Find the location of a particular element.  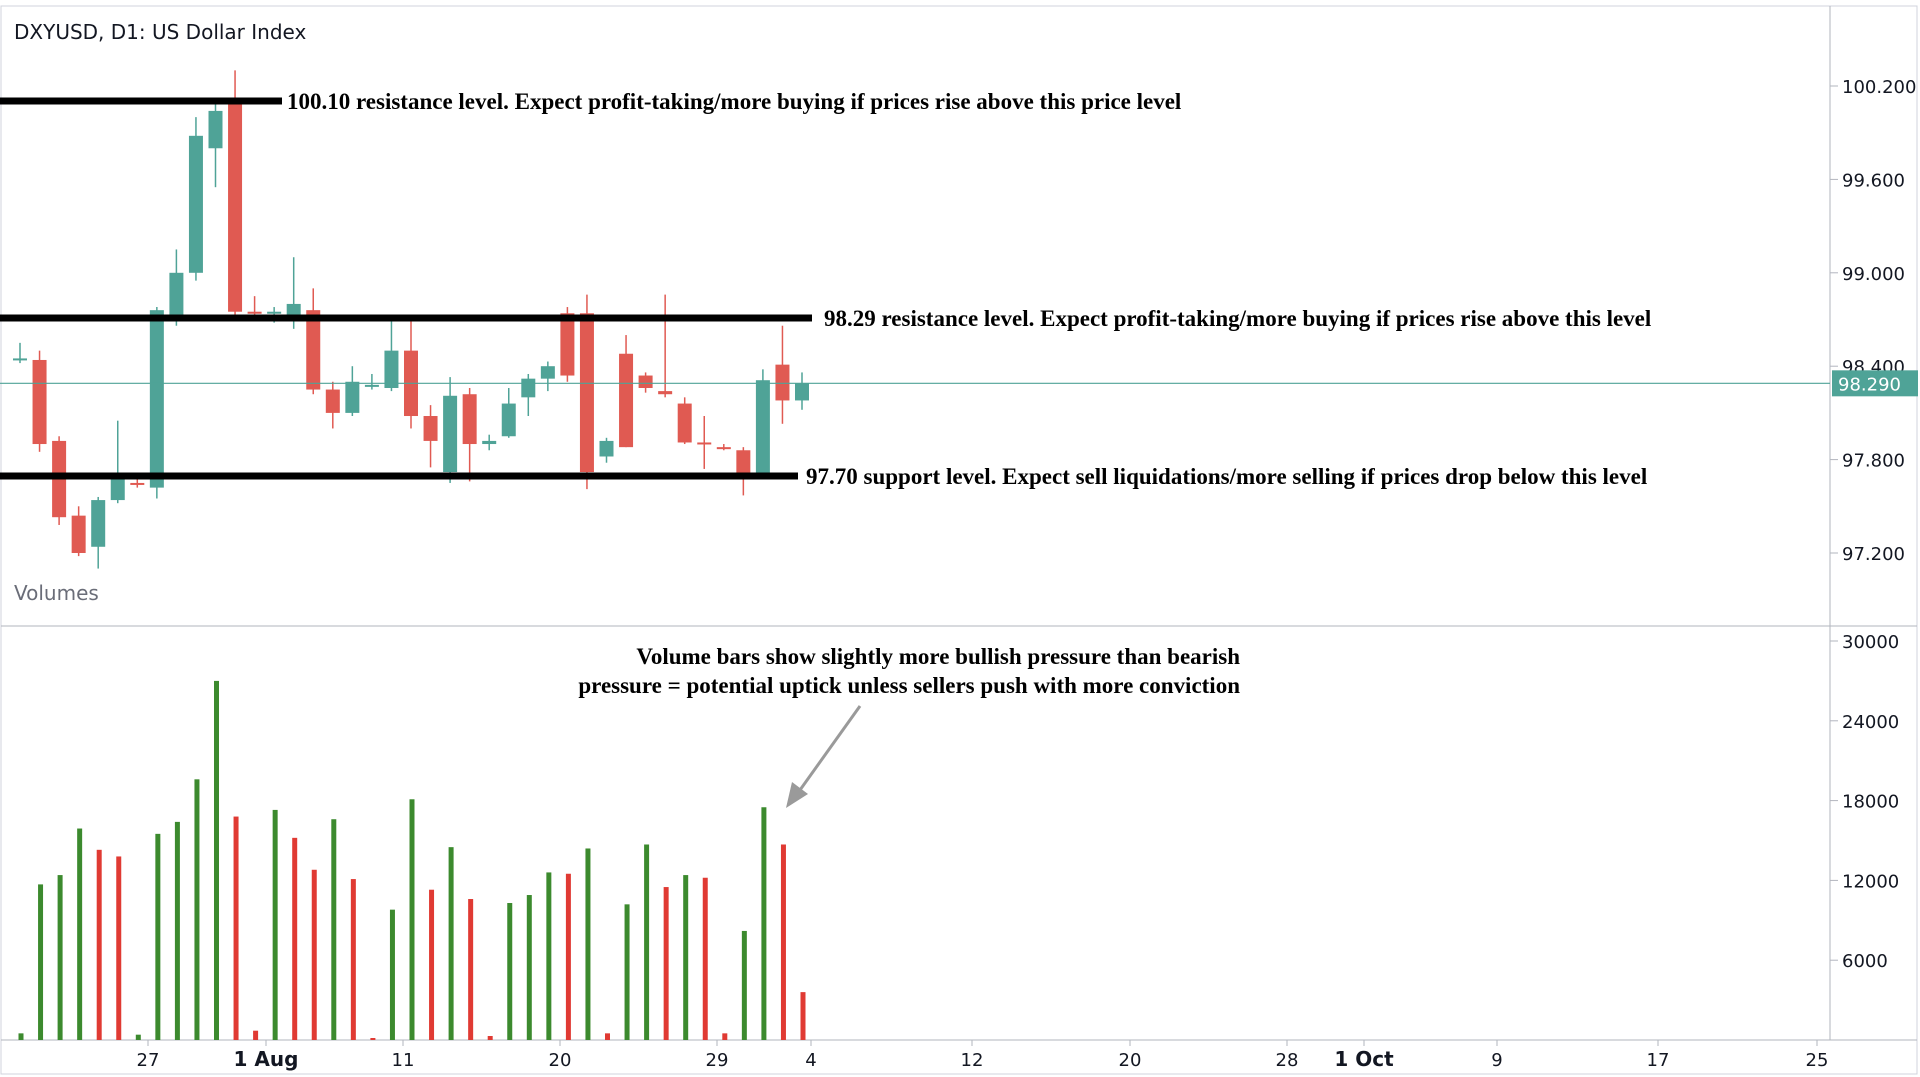

price-tick-label: 97.800 is located at coordinates (1873, 461).